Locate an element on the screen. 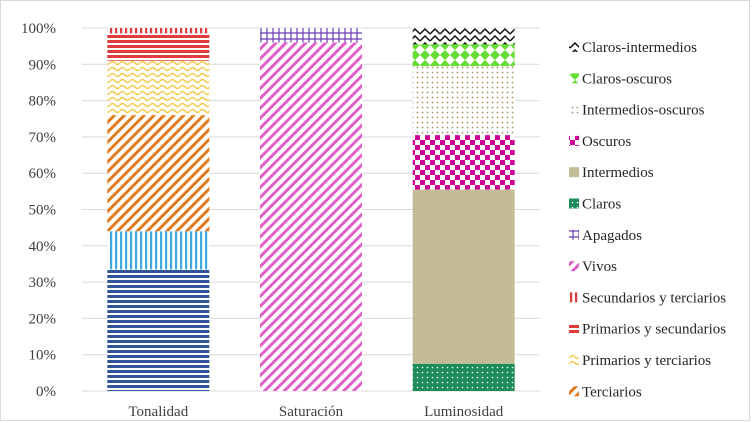  legend-item: Claros-intermedios is located at coordinates (633, 48).